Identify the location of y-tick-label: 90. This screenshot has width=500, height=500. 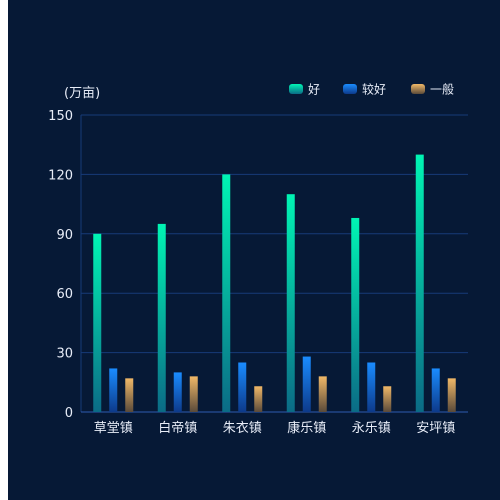
(64, 235).